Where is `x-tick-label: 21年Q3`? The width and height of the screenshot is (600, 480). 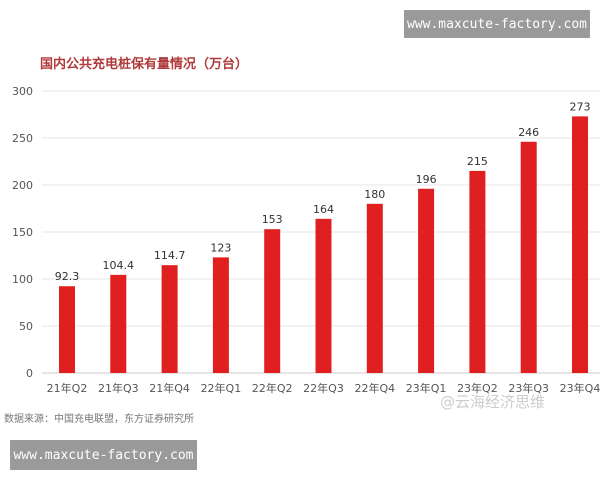
x-tick-label: 21年Q3 is located at coordinates (118, 388).